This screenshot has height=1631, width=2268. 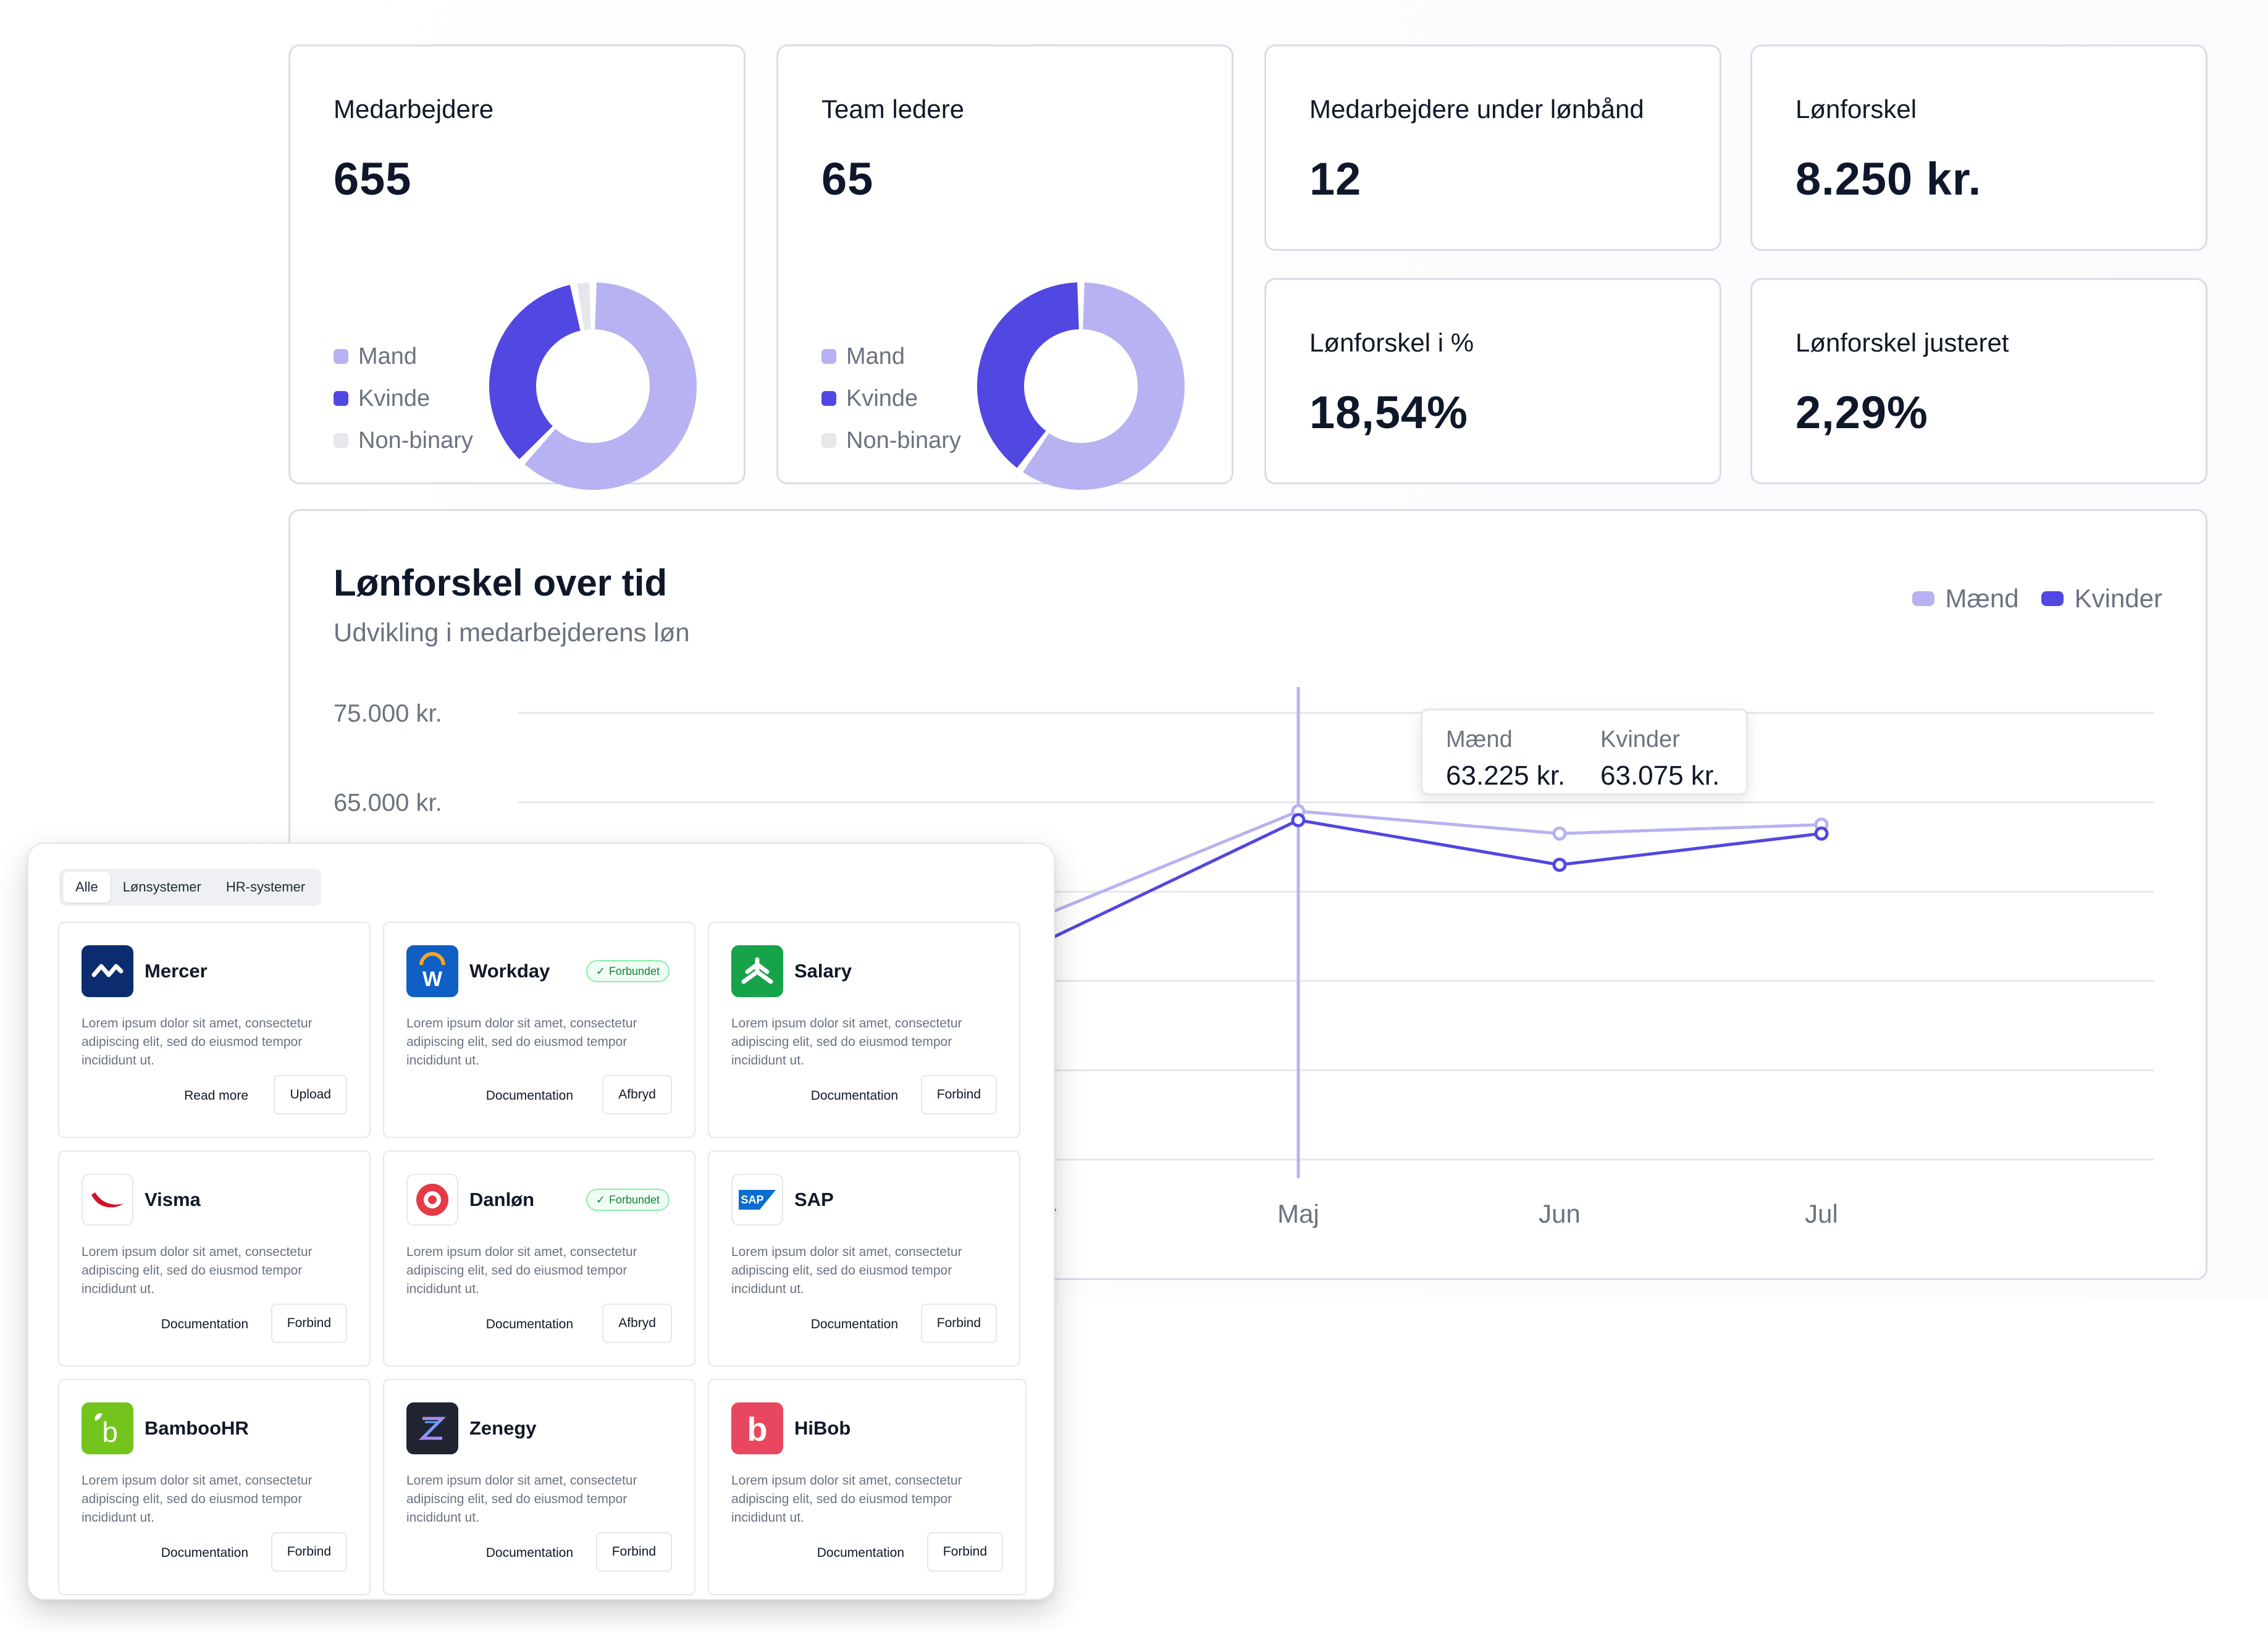 I want to click on team-leads-value: 65, so click(x=847, y=178).